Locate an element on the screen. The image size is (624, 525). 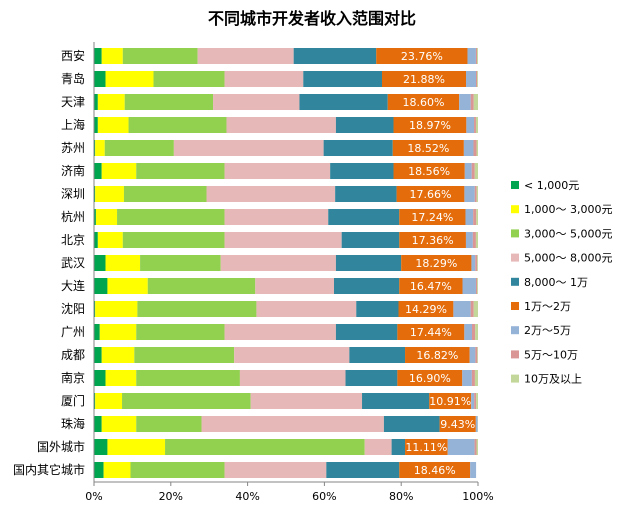
legend-label: 1,000～ 3,000元 is located at coordinates (568, 209).